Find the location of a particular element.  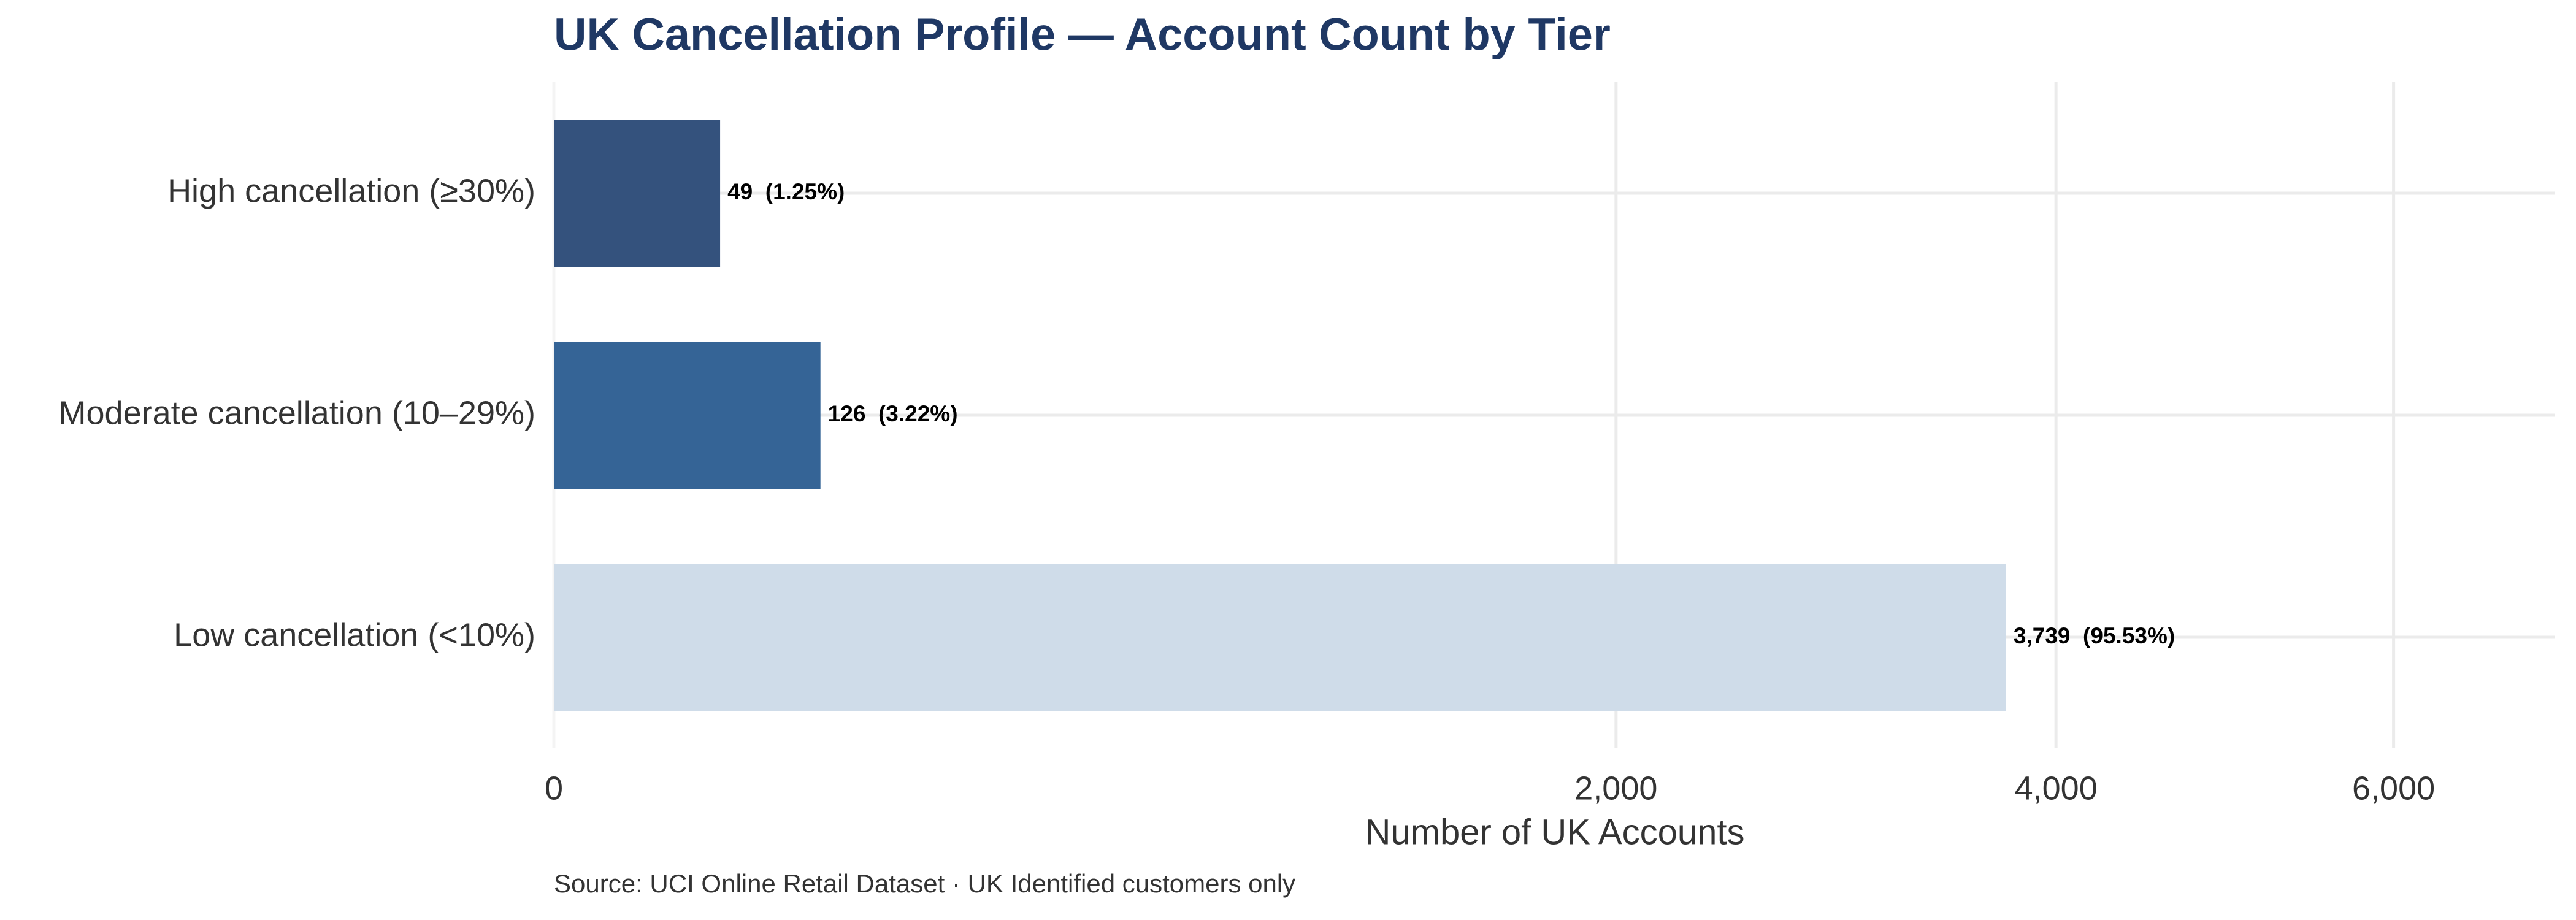

y-tick-label: High cancellation (≥30%) is located at coordinates (351, 190).